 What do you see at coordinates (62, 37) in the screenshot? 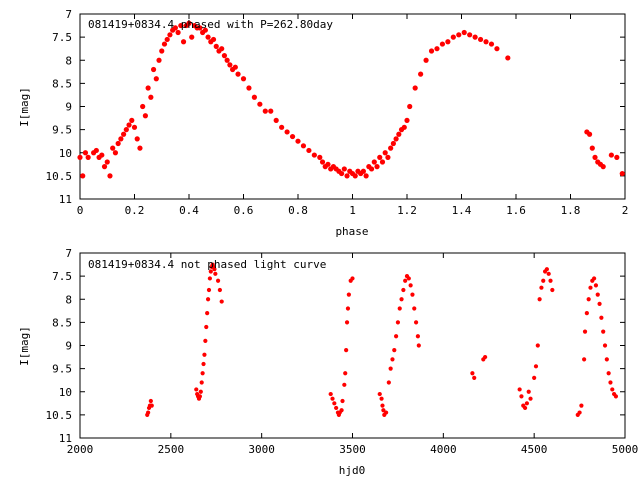
I see `y-tick-label: 7.5` at bounding box center [62, 37].